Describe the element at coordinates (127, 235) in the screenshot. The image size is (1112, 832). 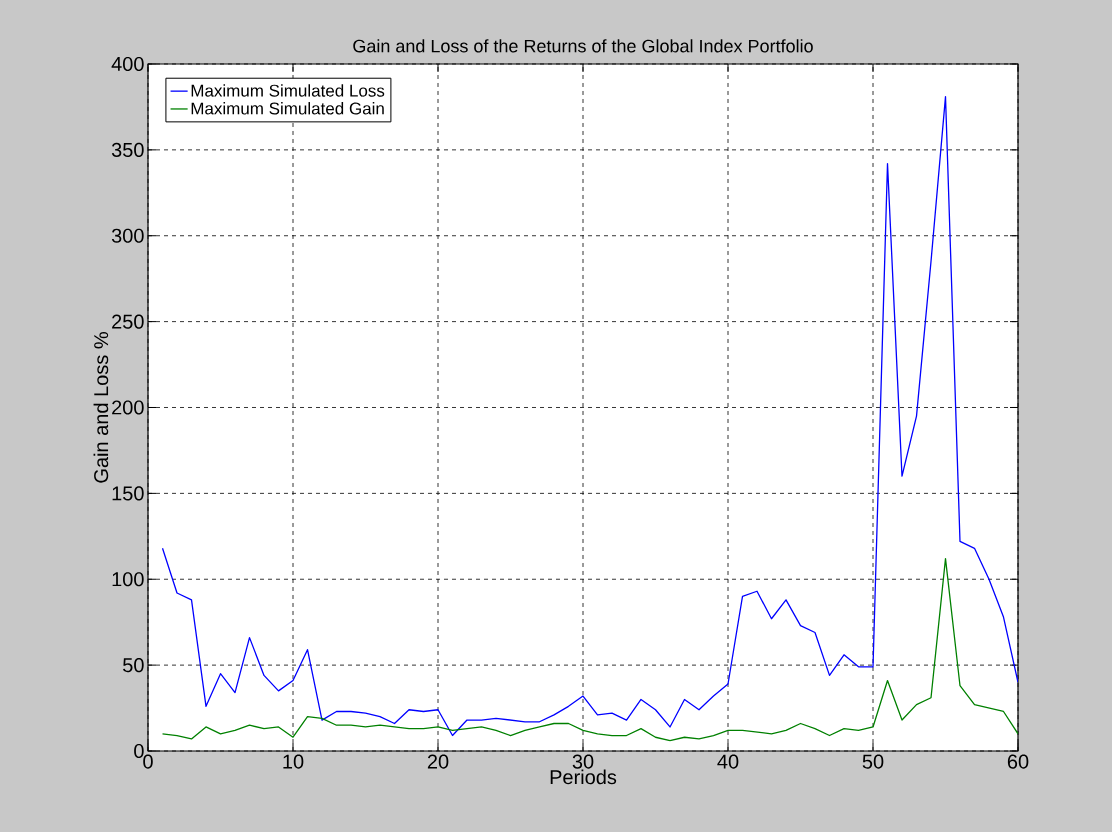
I see `y-tick-label: 300` at that location.